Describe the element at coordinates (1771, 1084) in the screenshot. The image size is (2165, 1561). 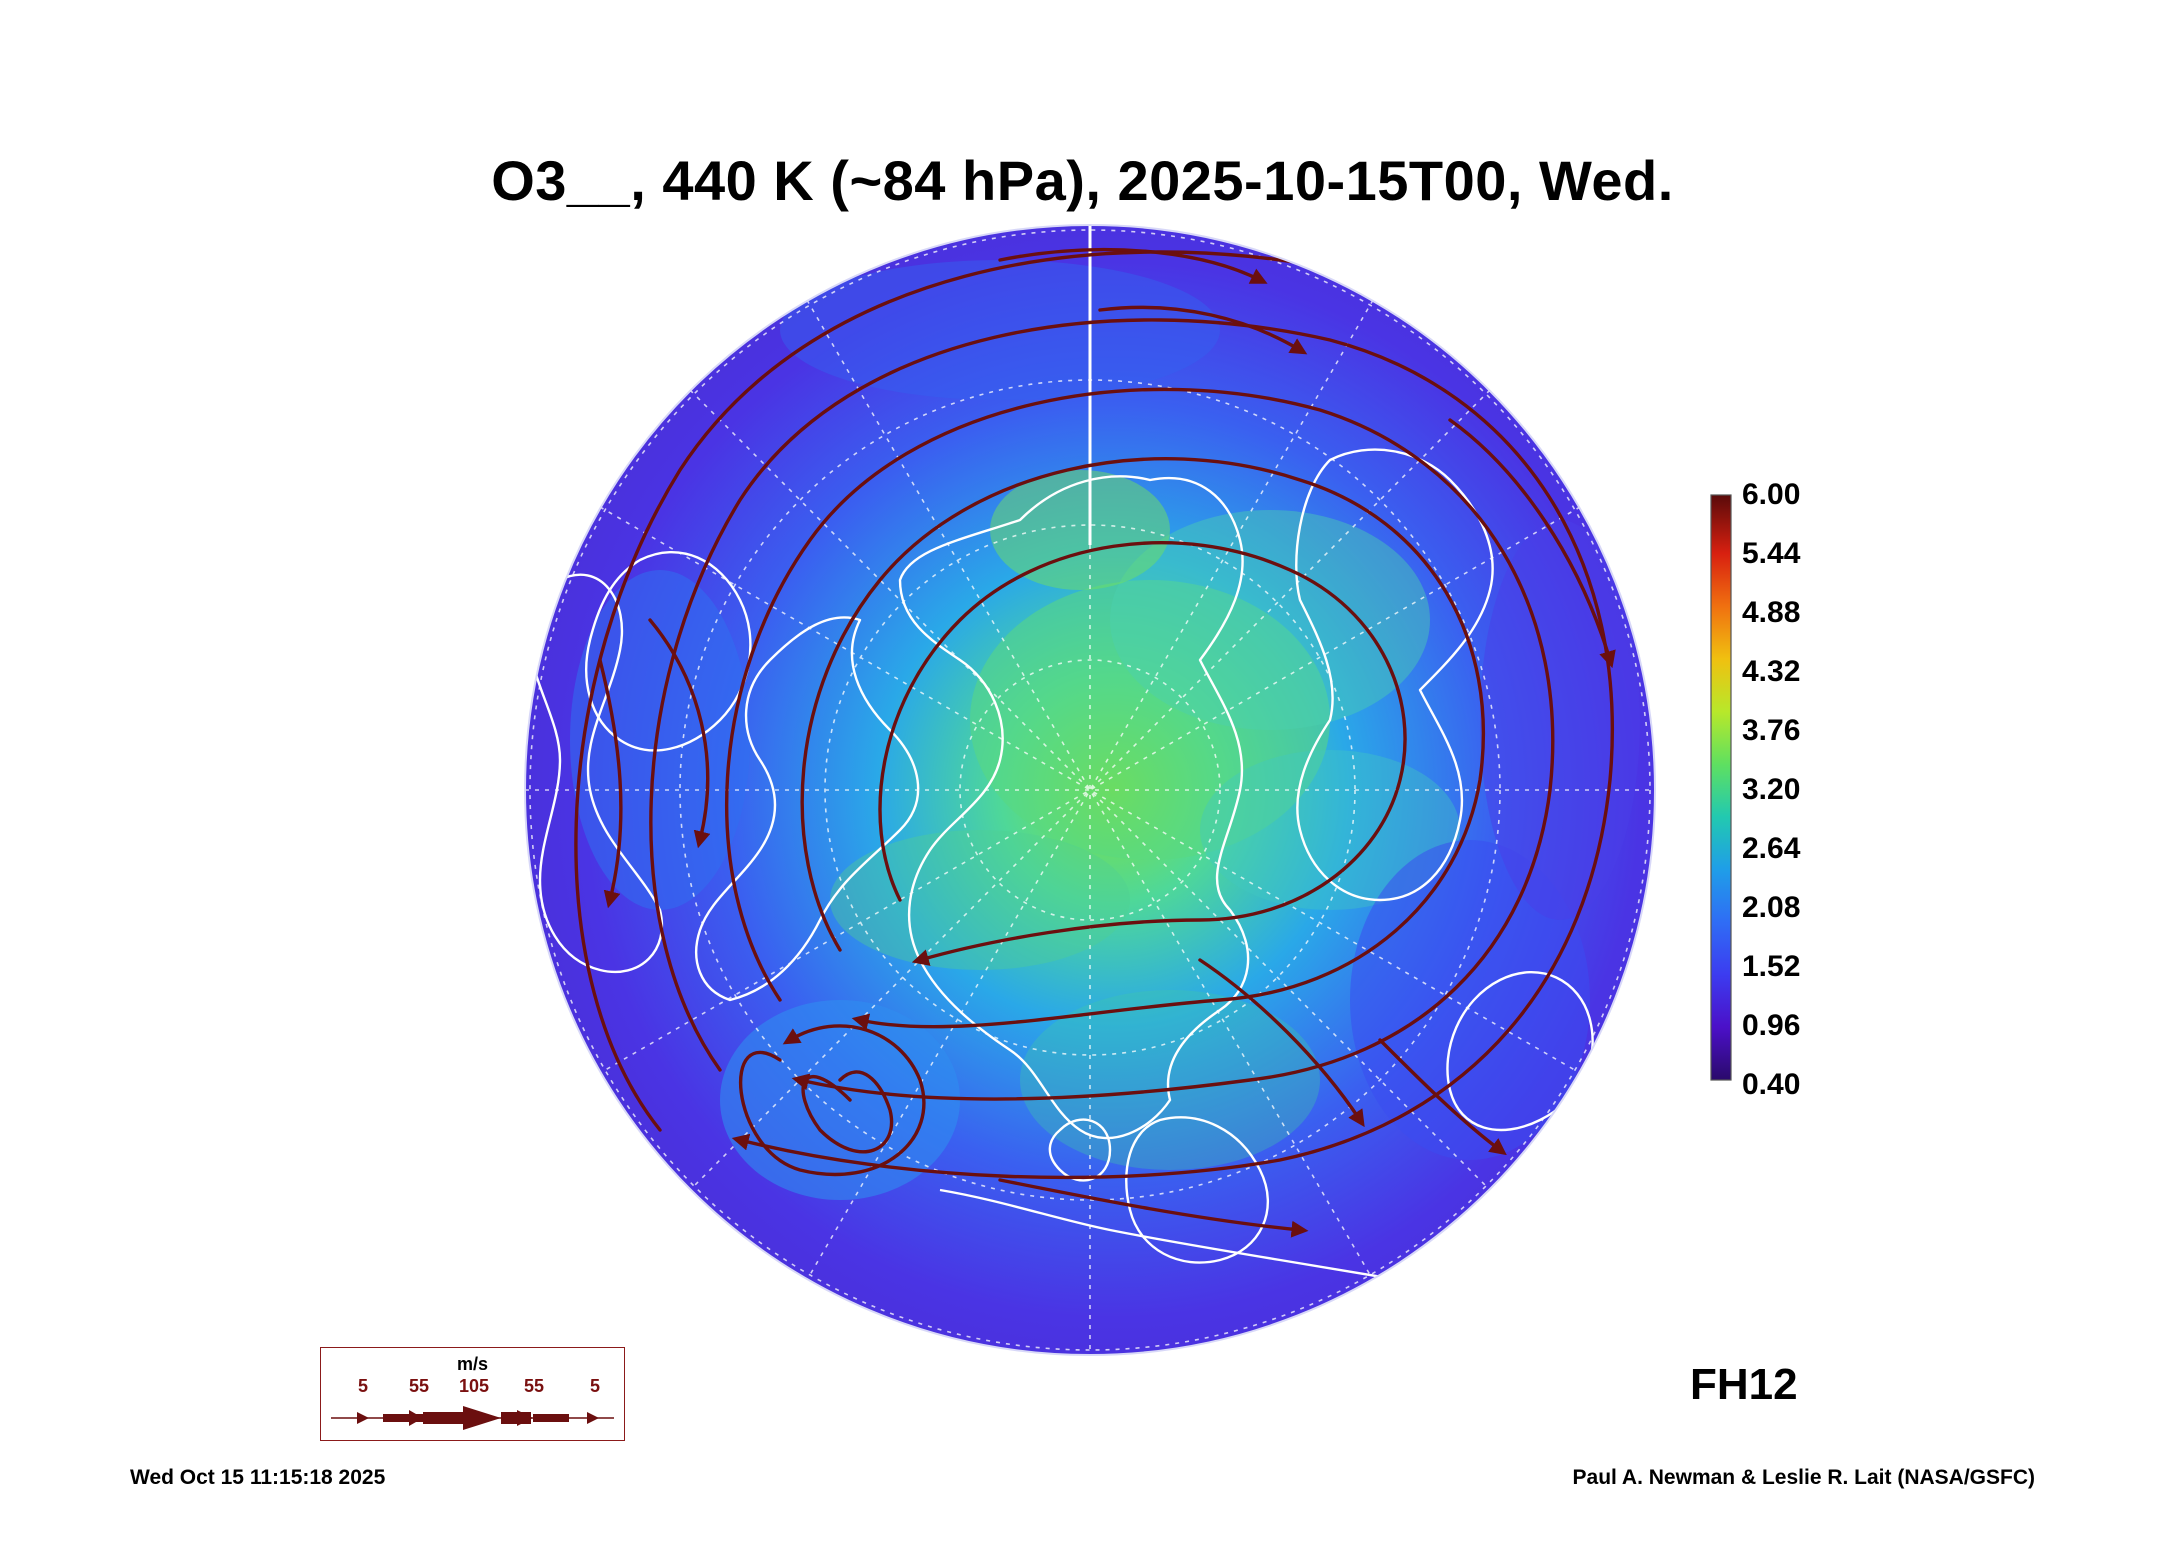
I see `colorbar-label-10: 0.40` at that location.